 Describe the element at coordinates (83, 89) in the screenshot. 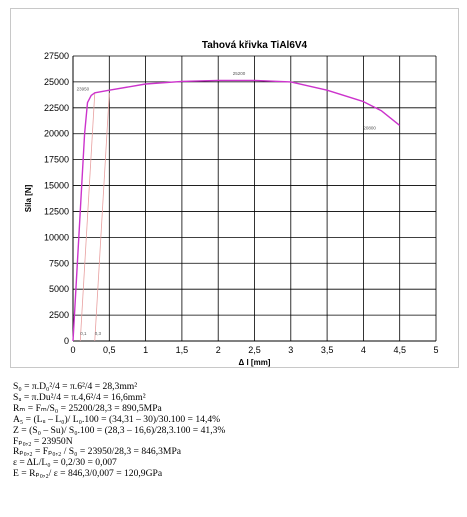

I see `annotation-label: 23950` at that location.